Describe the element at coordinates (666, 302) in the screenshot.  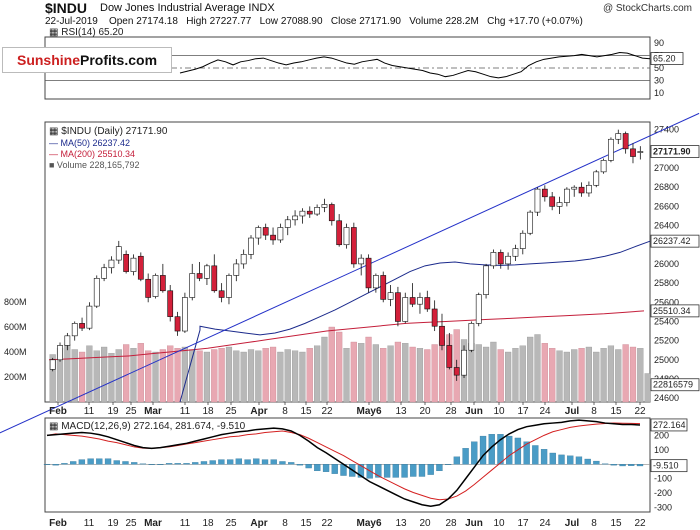
I see `price-tick-label: 25600` at that location.